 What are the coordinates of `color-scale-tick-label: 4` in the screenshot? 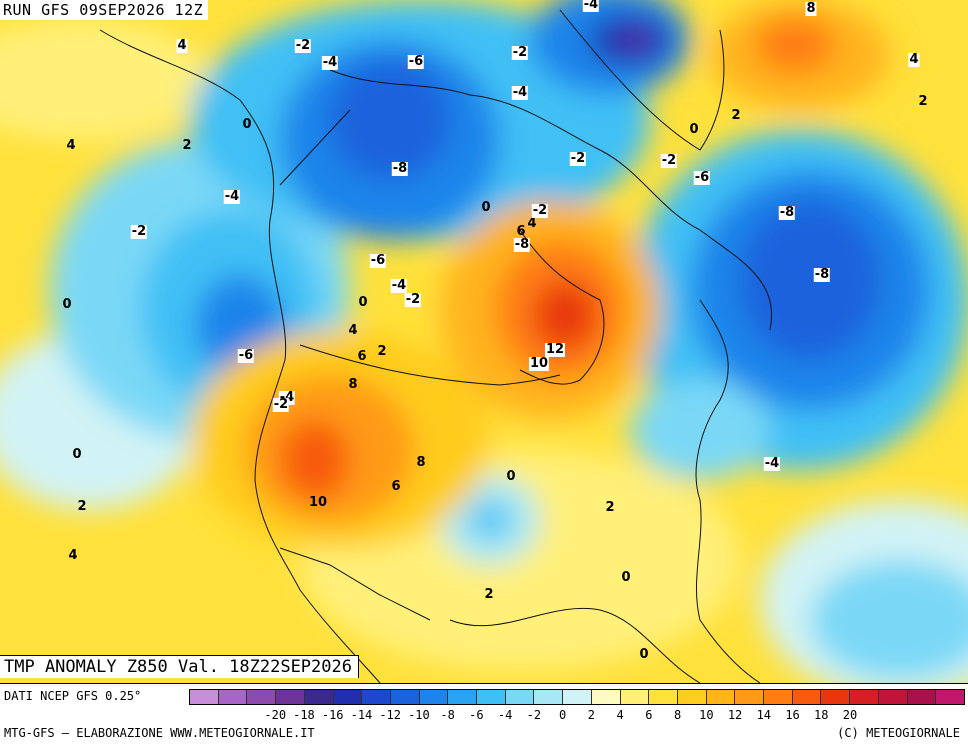 It's located at (620, 715).